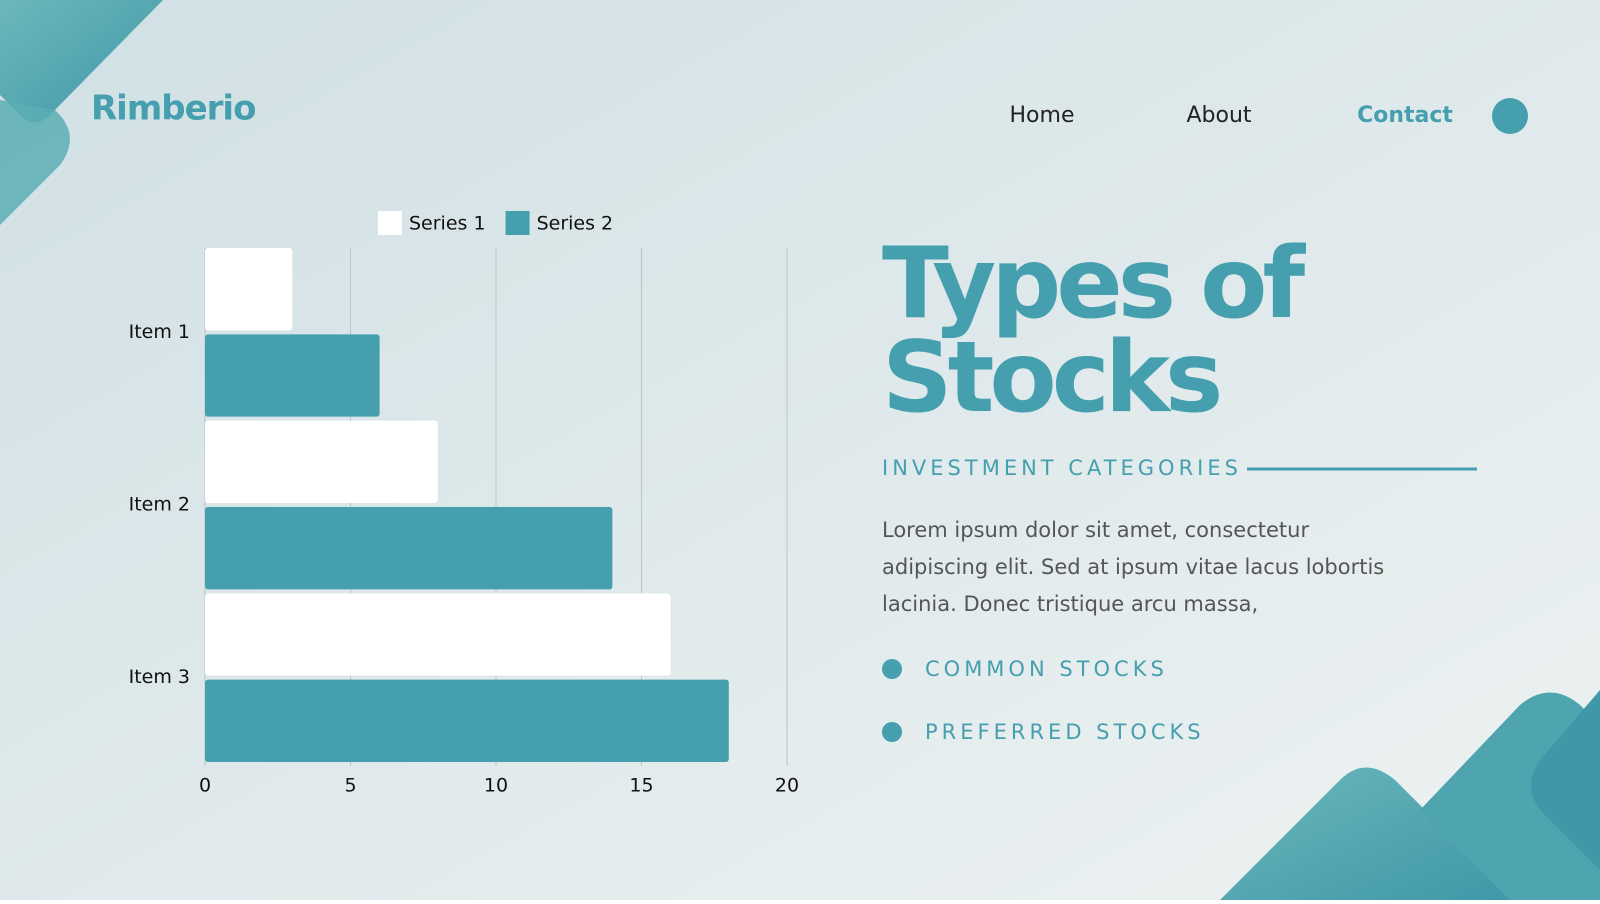  What do you see at coordinates (787, 786) in the screenshot?
I see `x-tick-label: 20` at bounding box center [787, 786].